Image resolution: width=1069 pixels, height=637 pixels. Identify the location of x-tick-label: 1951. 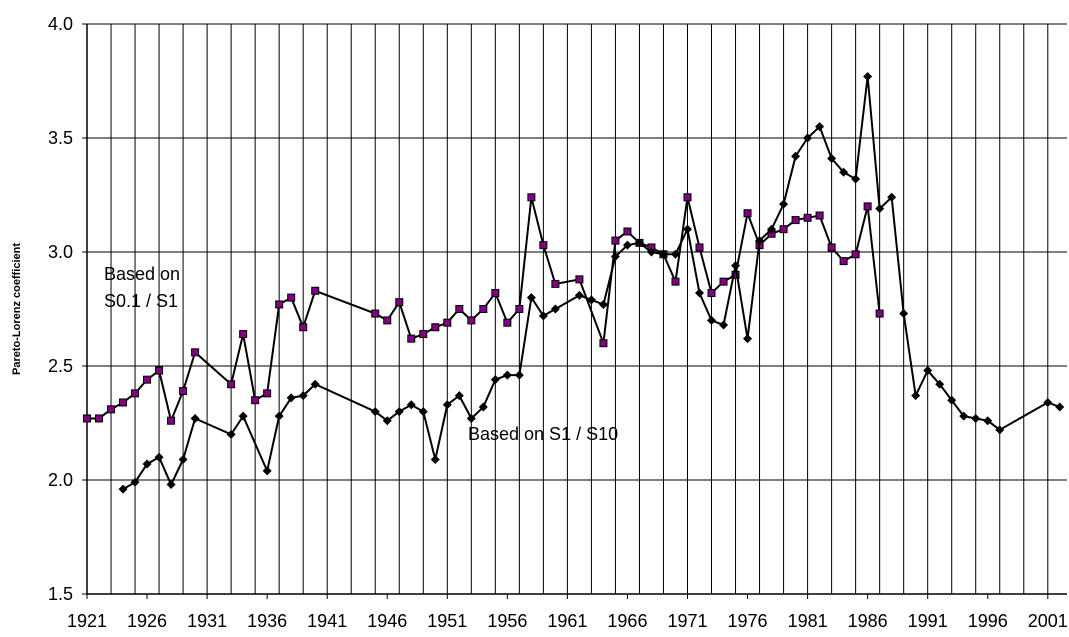
(447, 621).